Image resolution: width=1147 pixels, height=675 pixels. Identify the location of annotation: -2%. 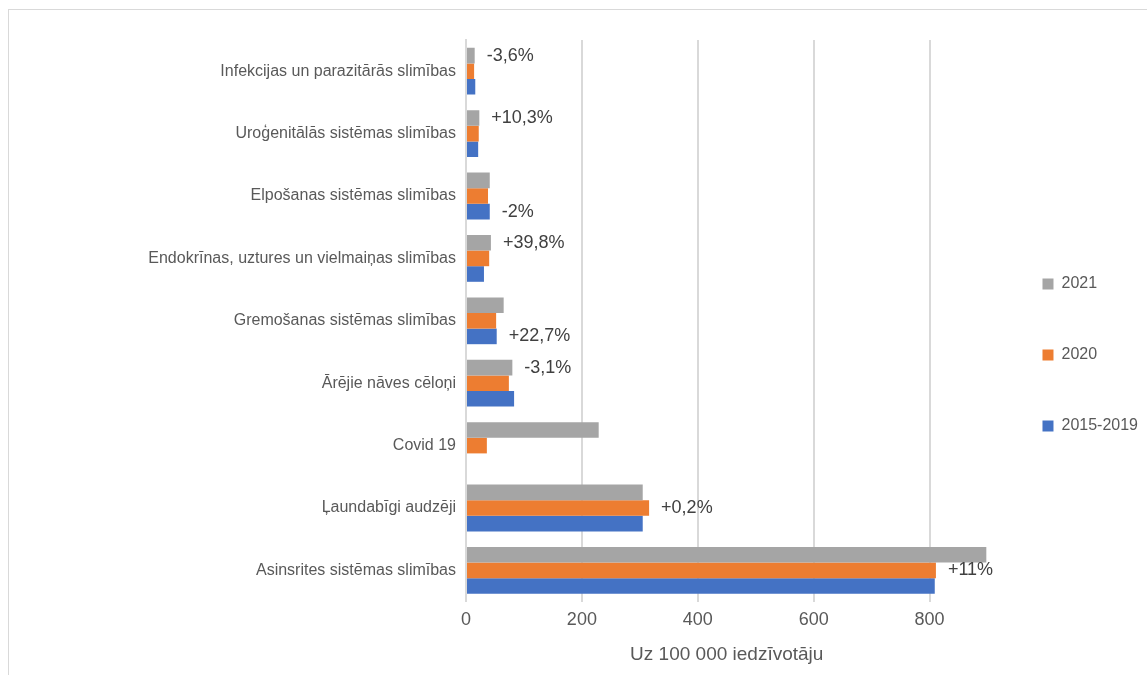
(517, 210).